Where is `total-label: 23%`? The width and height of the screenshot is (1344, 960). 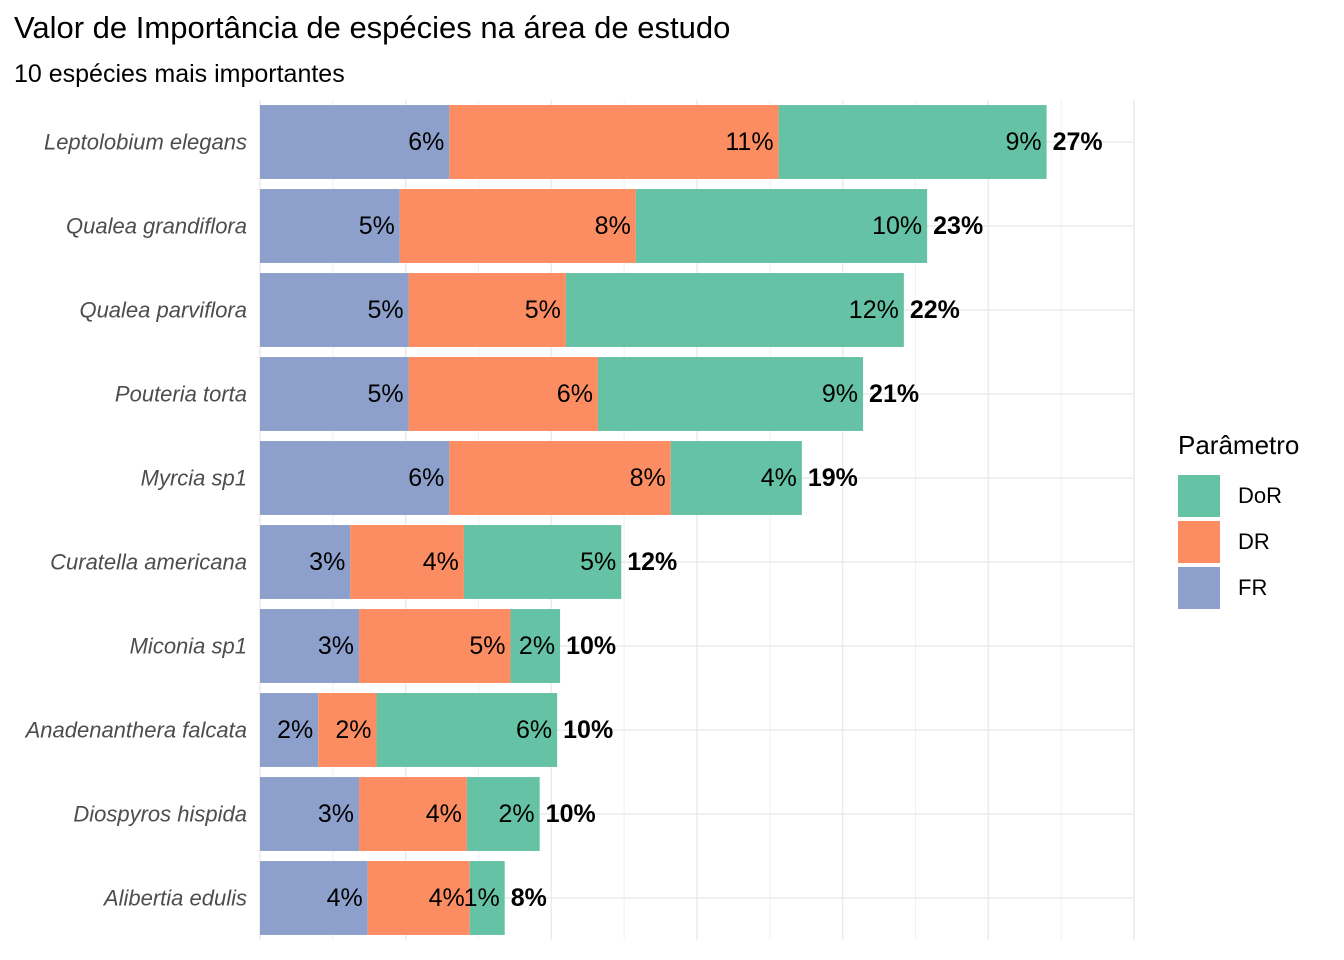 total-label: 23% is located at coordinates (958, 226).